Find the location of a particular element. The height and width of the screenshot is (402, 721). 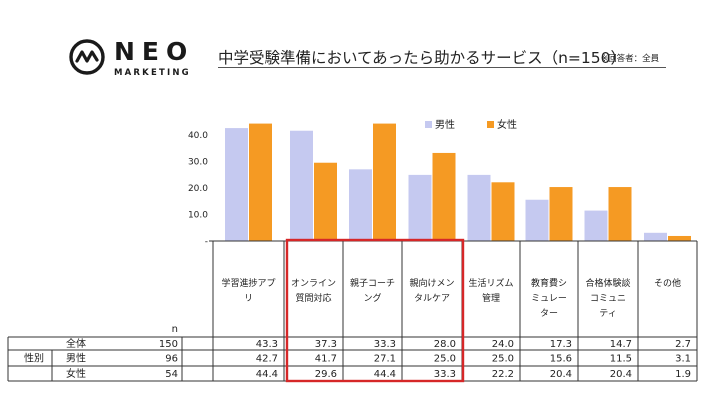

row-label: 女性 is located at coordinates (76, 373).